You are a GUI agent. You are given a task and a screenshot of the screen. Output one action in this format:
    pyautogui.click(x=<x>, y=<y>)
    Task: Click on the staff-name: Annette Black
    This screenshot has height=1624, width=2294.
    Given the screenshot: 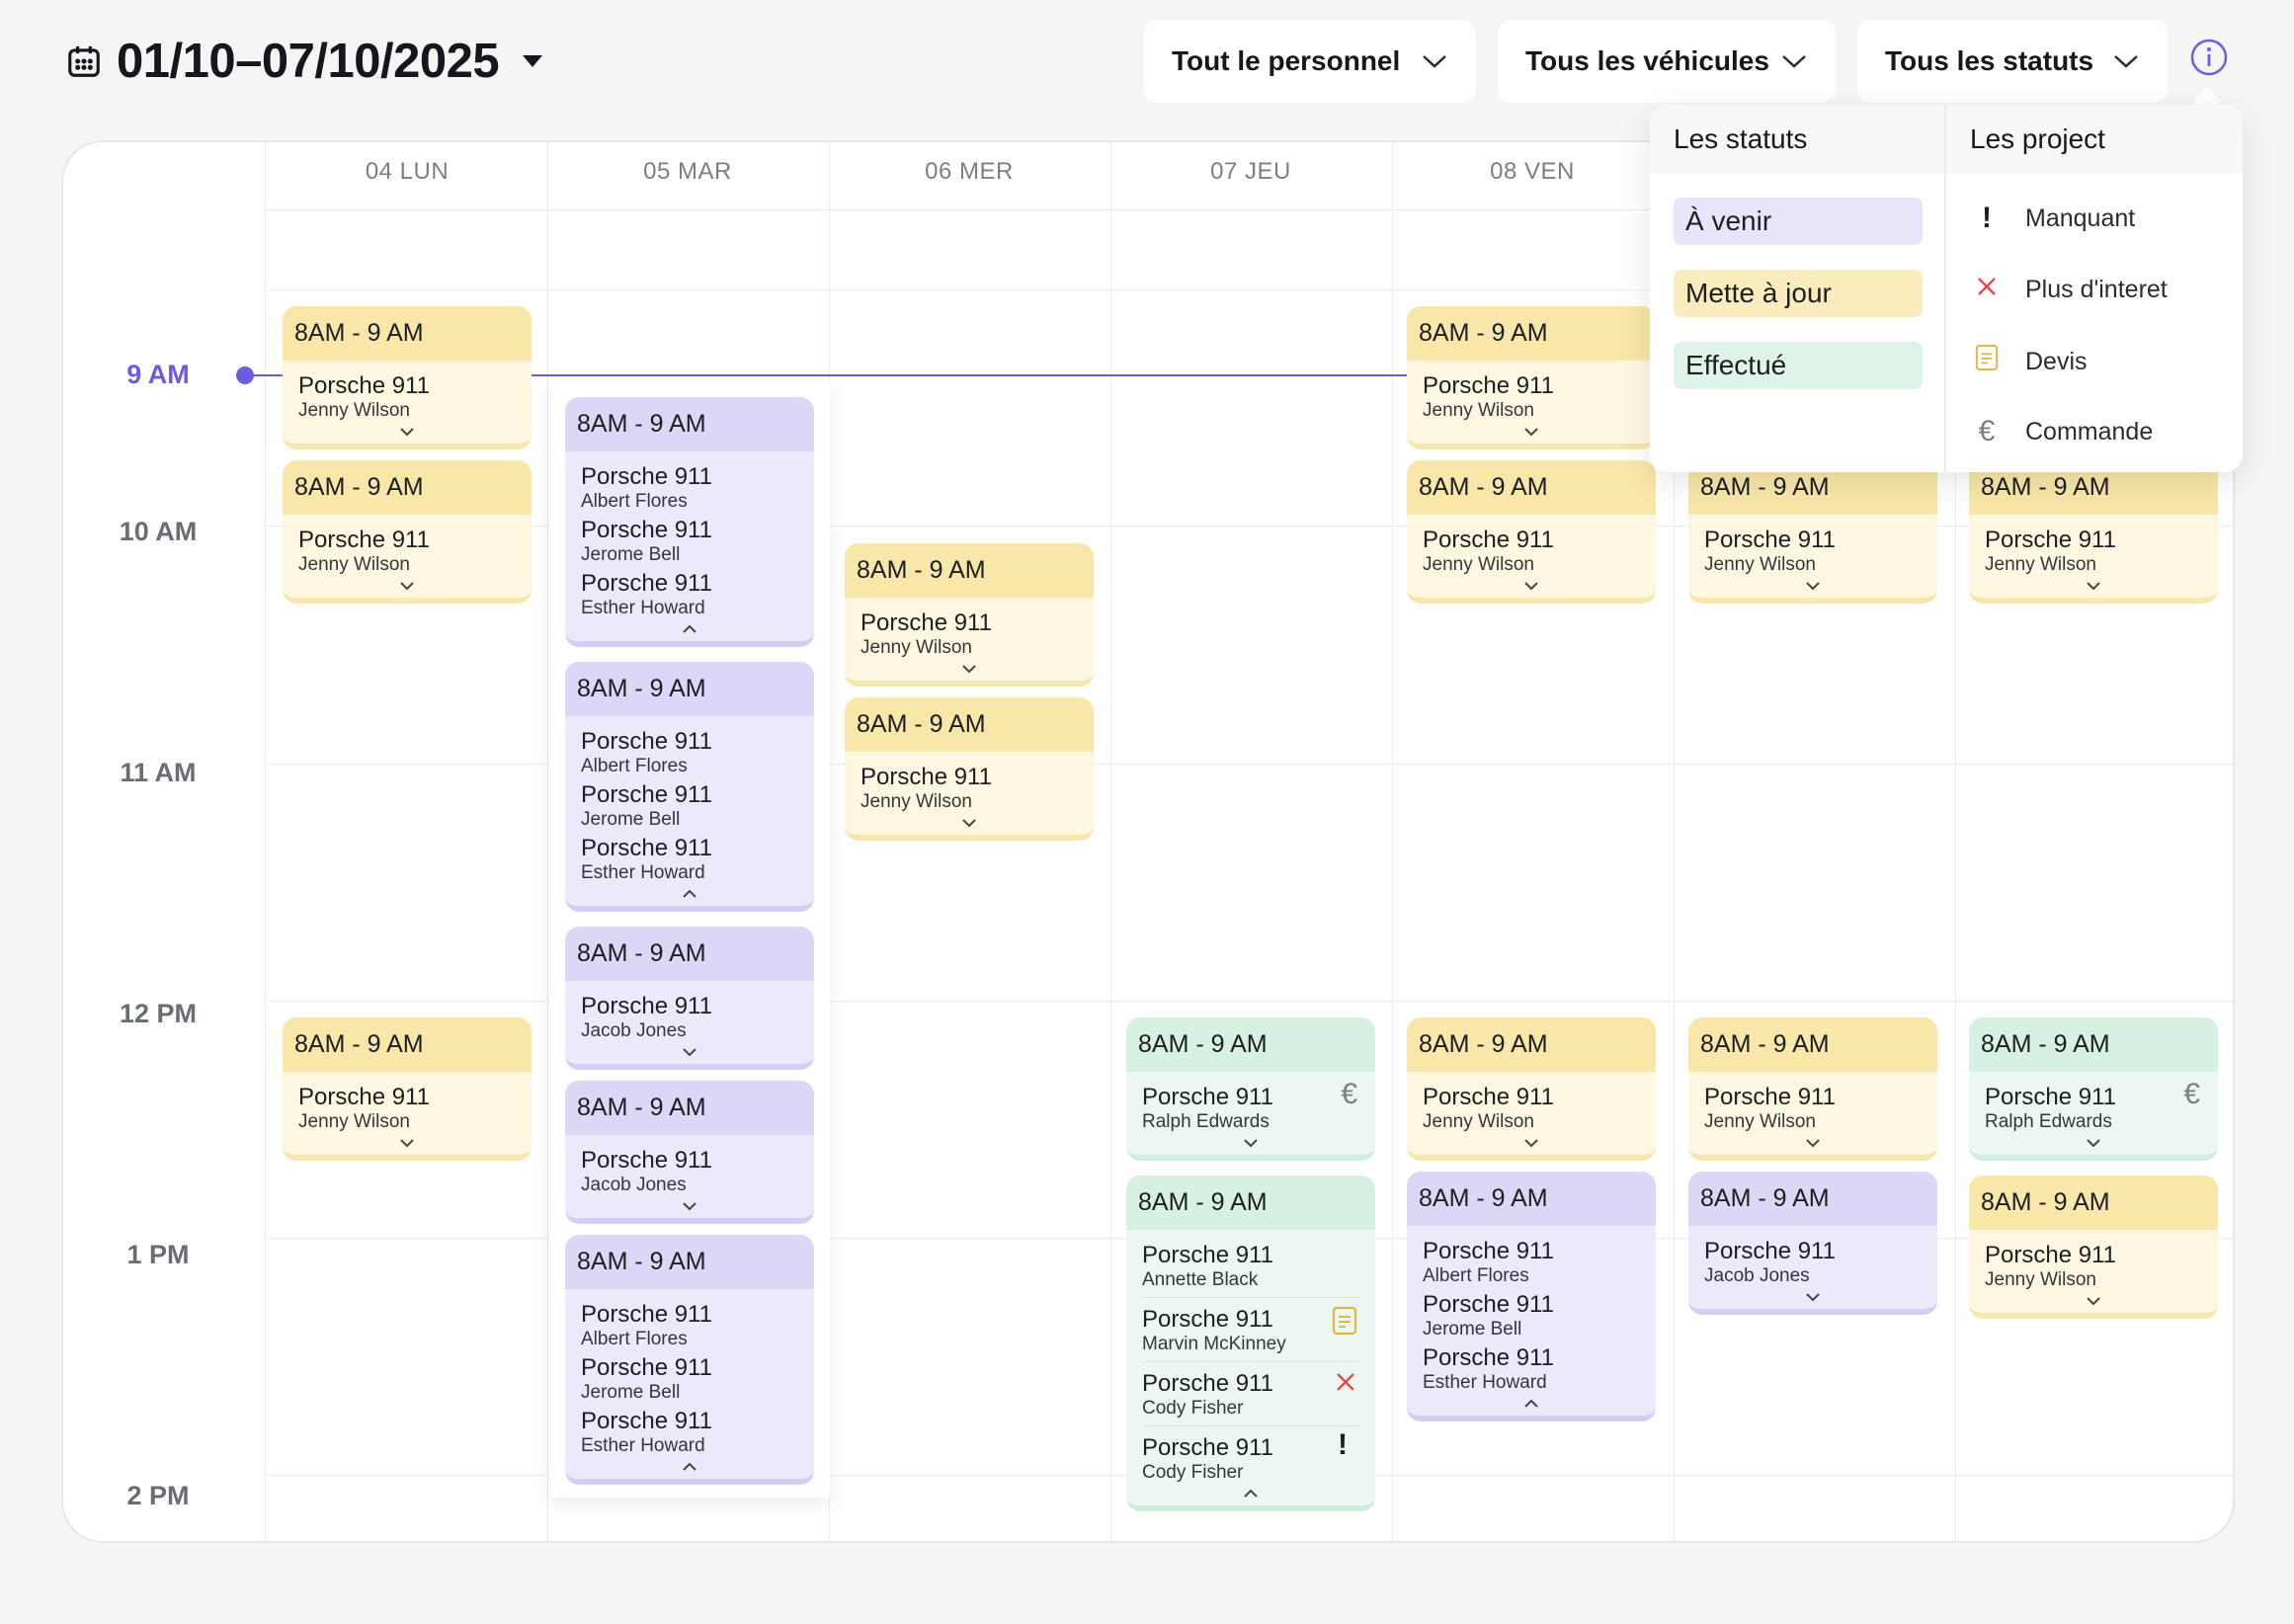 What is the action you would take?
    pyautogui.click(x=1200, y=1279)
    